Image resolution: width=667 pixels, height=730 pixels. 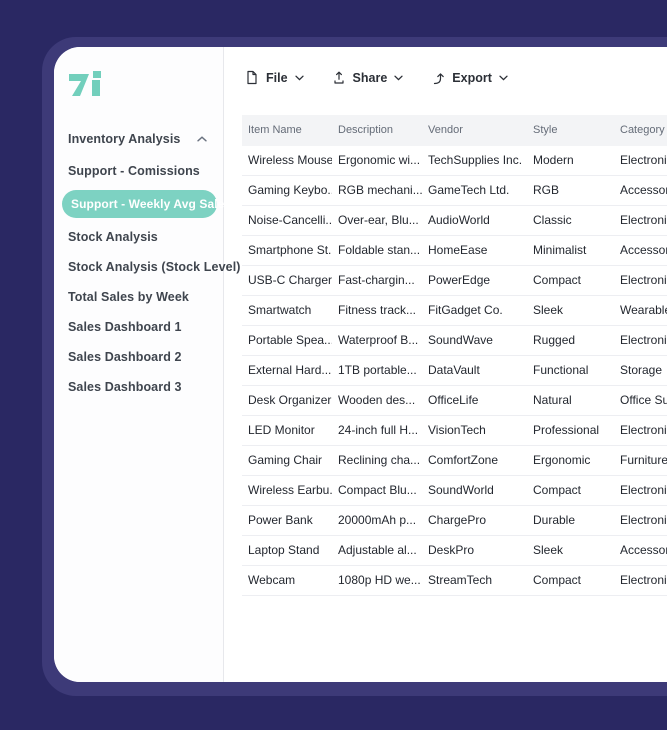 What do you see at coordinates (438, 77) in the screenshot?
I see `export-icon` at bounding box center [438, 77].